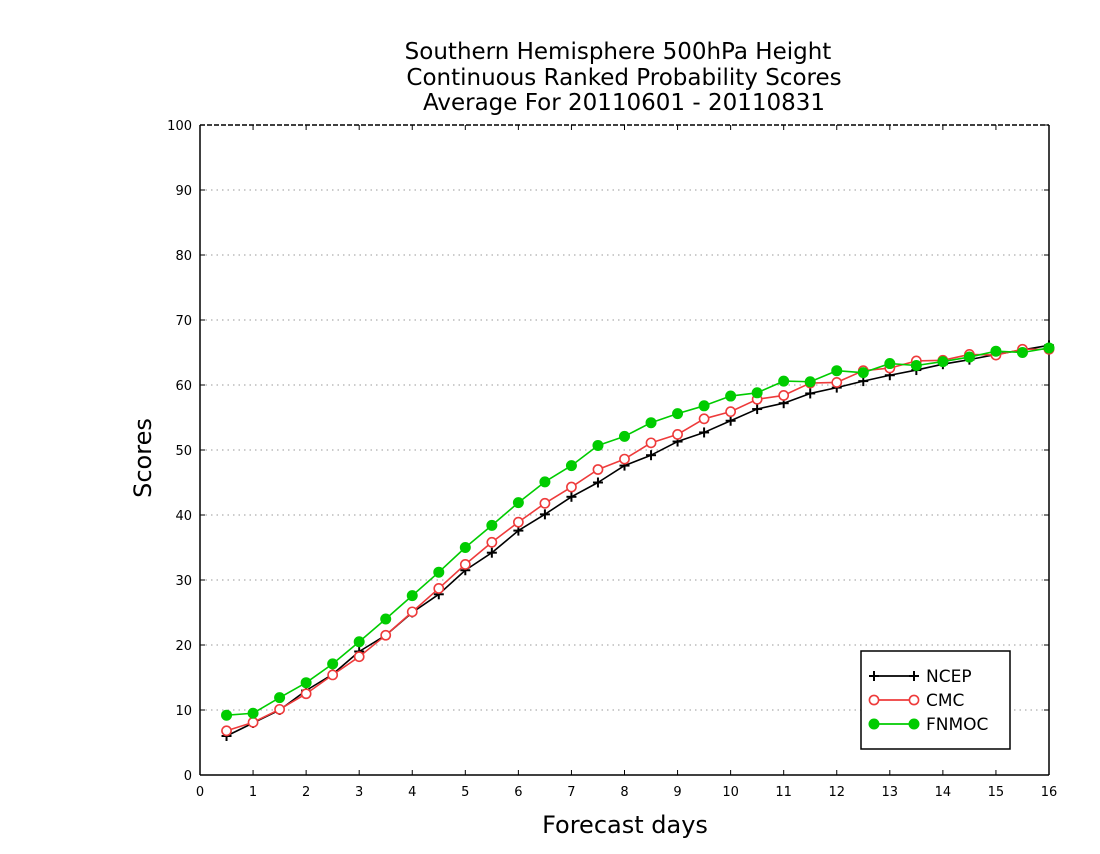 Image resolution: width=1100 pixels, height=854 pixels. What do you see at coordinates (183, 516) in the screenshot?
I see `y-tick-label-40: 40` at bounding box center [183, 516].